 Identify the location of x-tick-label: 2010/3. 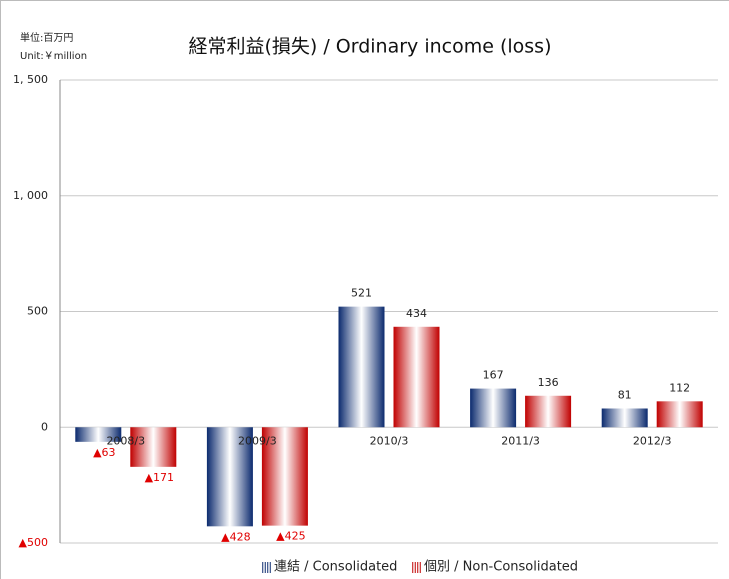
(389, 440).